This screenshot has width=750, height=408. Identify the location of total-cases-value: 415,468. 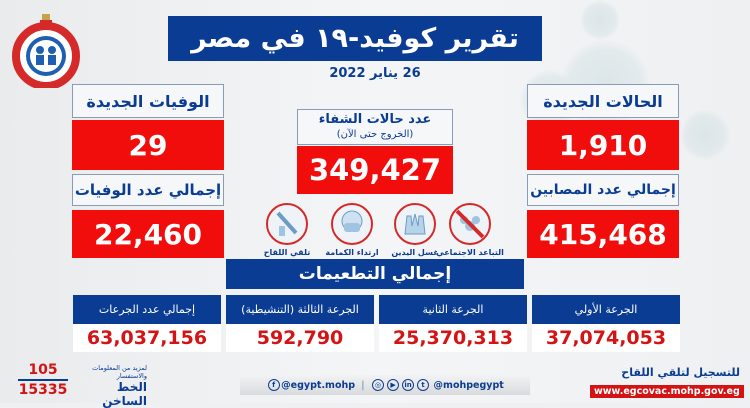
(603, 234).